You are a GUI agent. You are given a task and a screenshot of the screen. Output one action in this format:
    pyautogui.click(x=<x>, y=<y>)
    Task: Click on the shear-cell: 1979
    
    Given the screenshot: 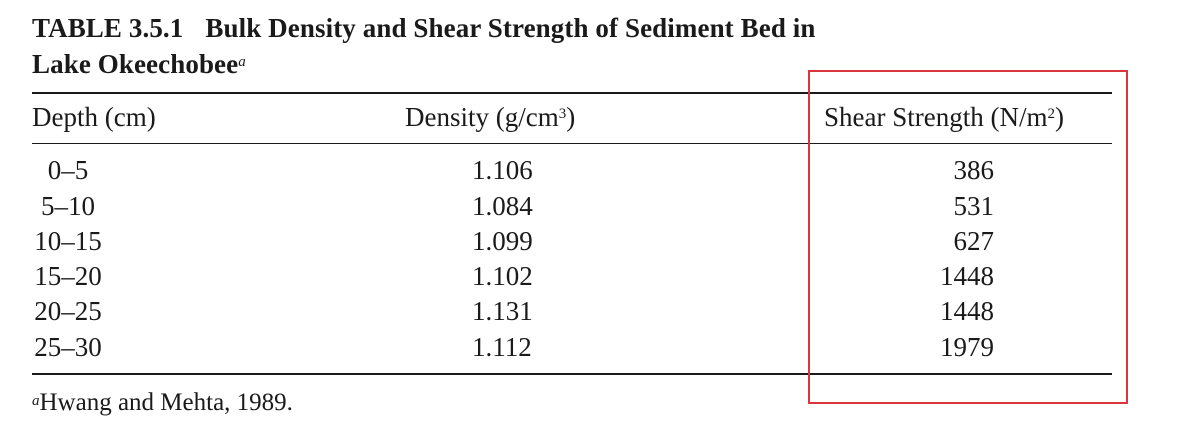 What is the action you would take?
    pyautogui.click(x=967, y=347)
    